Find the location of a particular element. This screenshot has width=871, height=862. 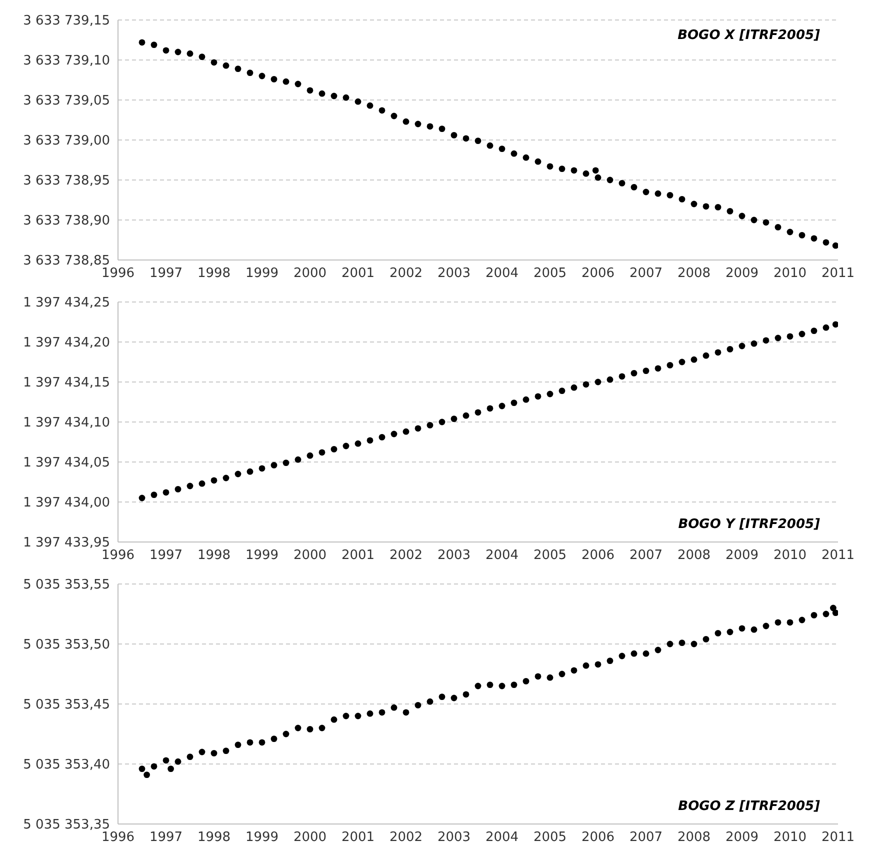

y-tick-label: 1 397 434,10 is located at coordinates (66, 423).